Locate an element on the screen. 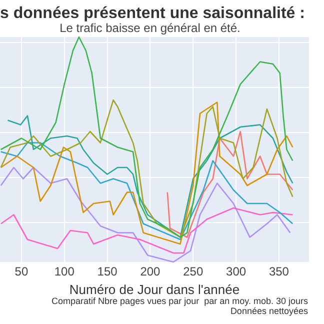 The width and height of the screenshot is (324, 324). x-tick-label: 250 is located at coordinates (193, 271).